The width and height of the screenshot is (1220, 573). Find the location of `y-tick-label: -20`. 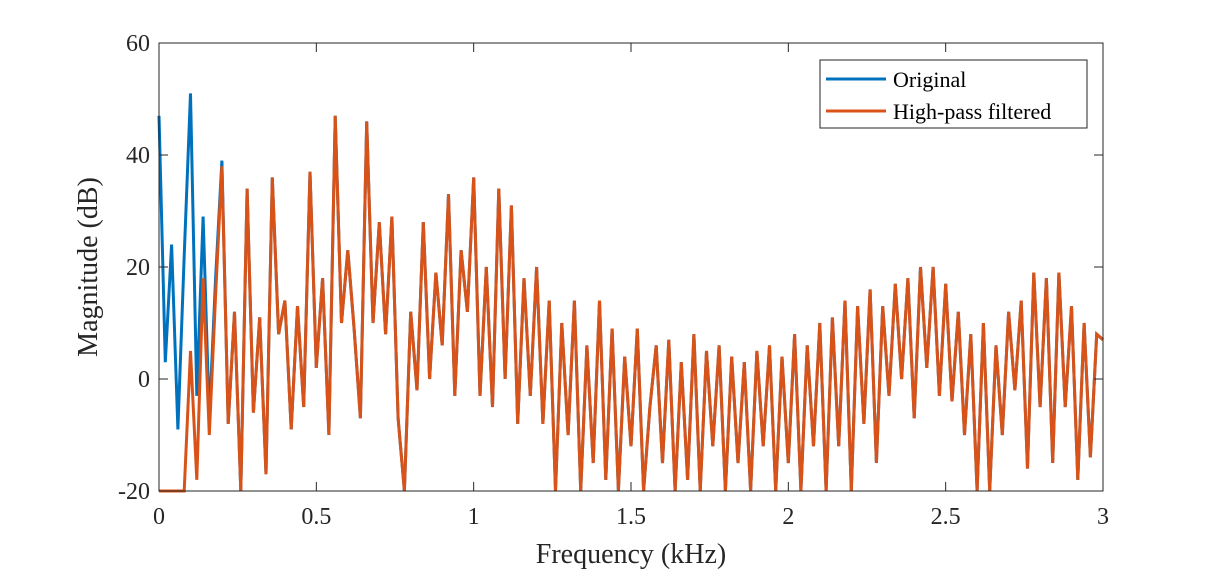

y-tick-label: -20 is located at coordinates (134, 492).